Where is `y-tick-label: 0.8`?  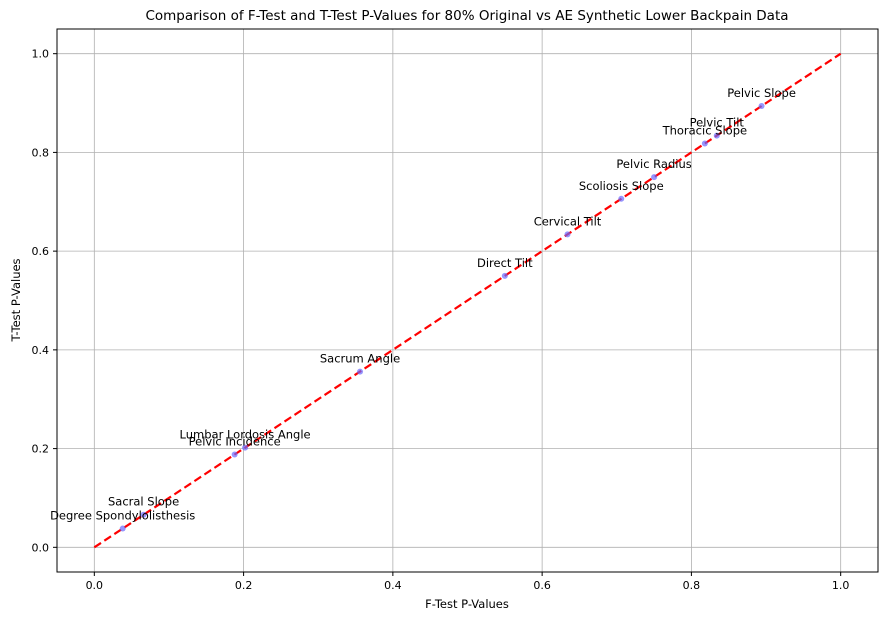 y-tick-label: 0.8 is located at coordinates (41, 152).